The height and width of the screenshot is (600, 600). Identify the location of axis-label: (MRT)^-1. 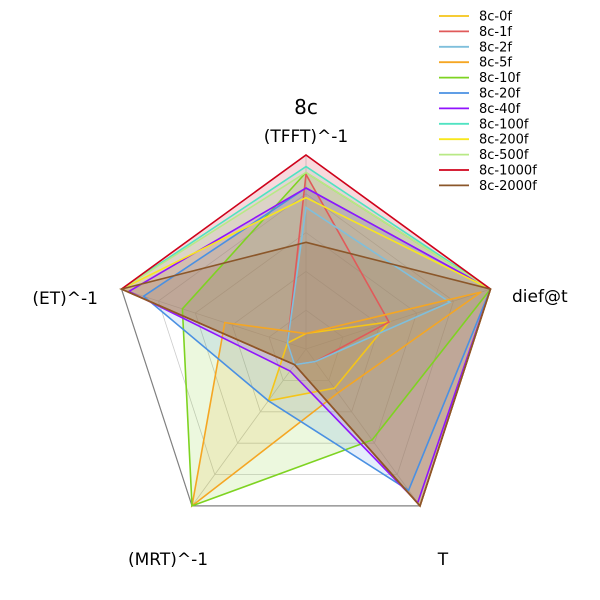
(168, 560).